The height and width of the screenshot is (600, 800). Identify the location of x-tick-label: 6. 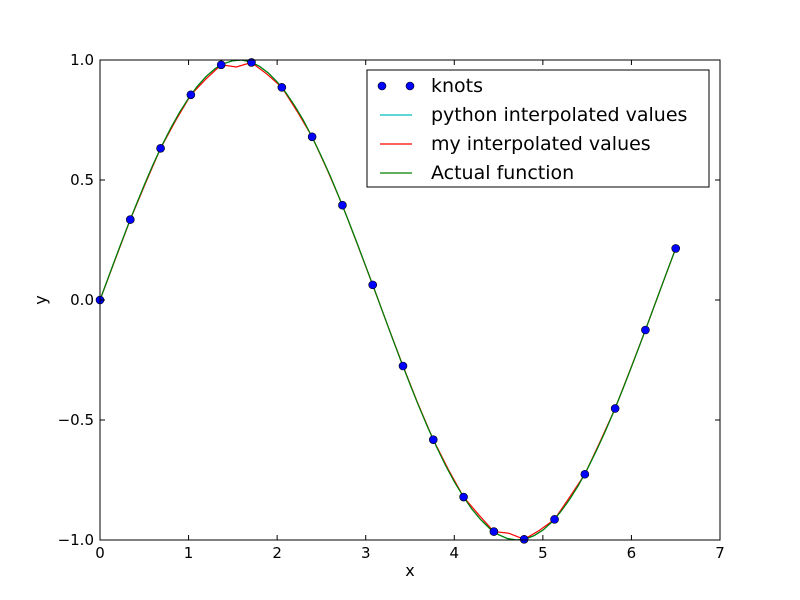
(632, 553).